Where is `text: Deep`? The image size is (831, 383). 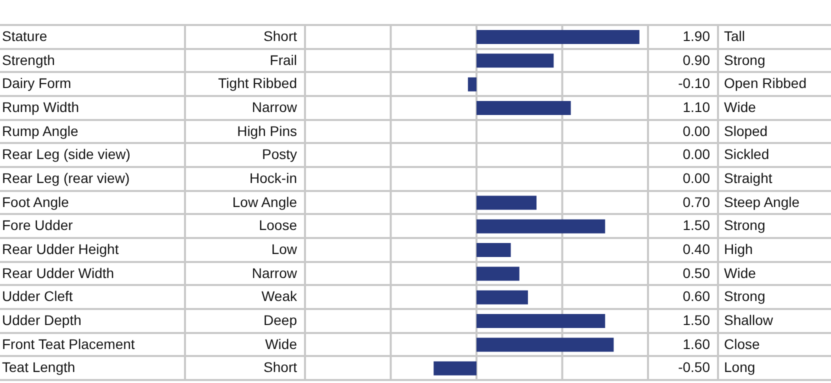 text: Deep is located at coordinates (279, 320).